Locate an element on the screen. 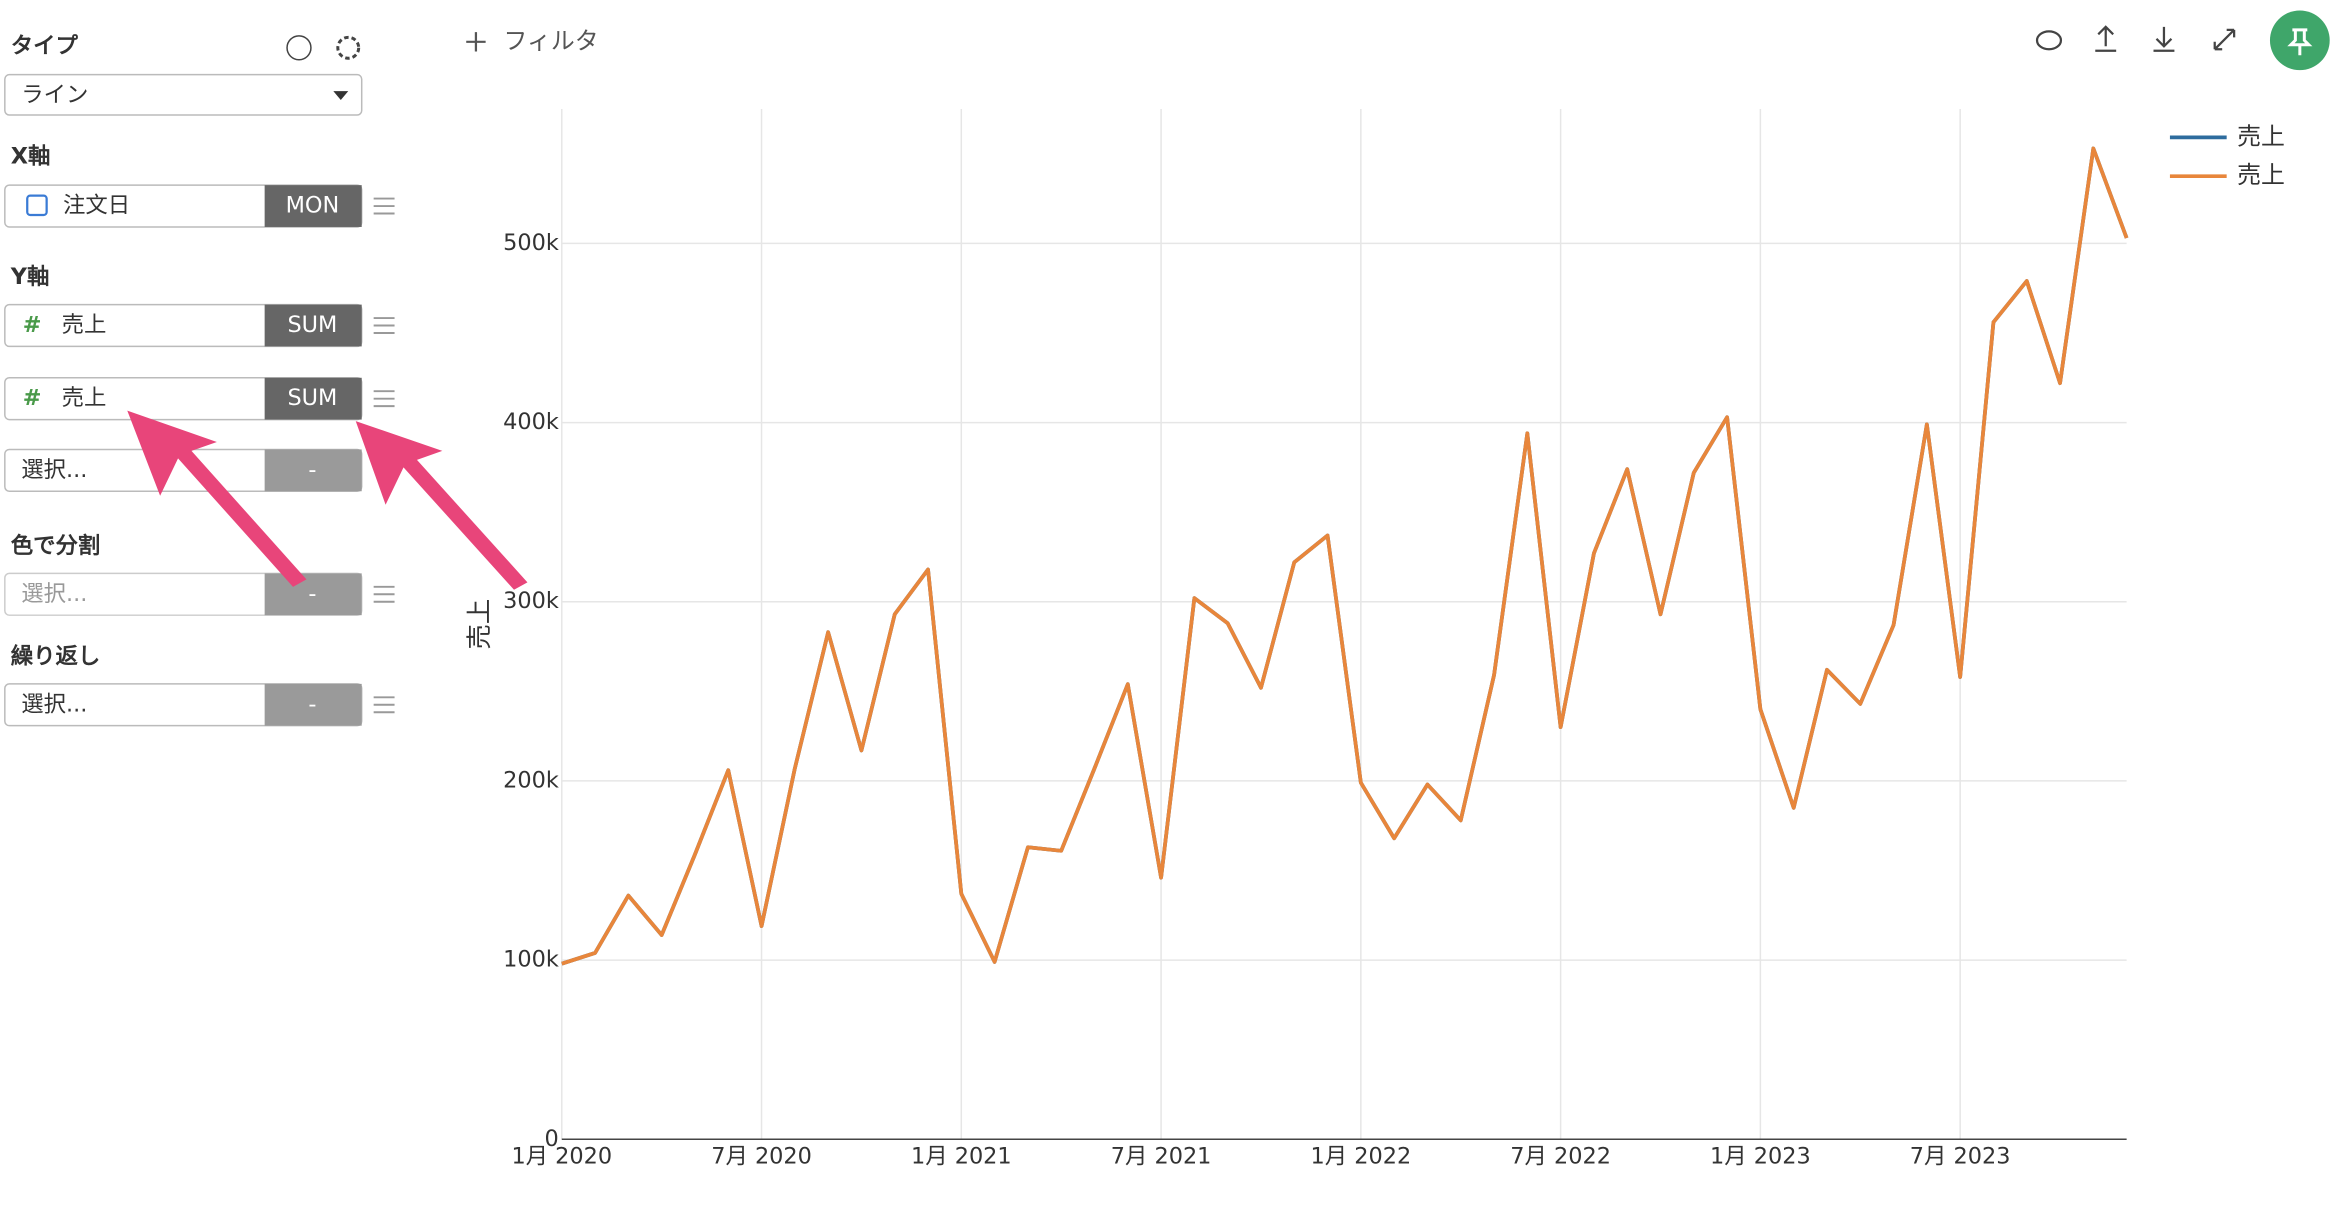  pin-icon is located at coordinates (2300, 42).